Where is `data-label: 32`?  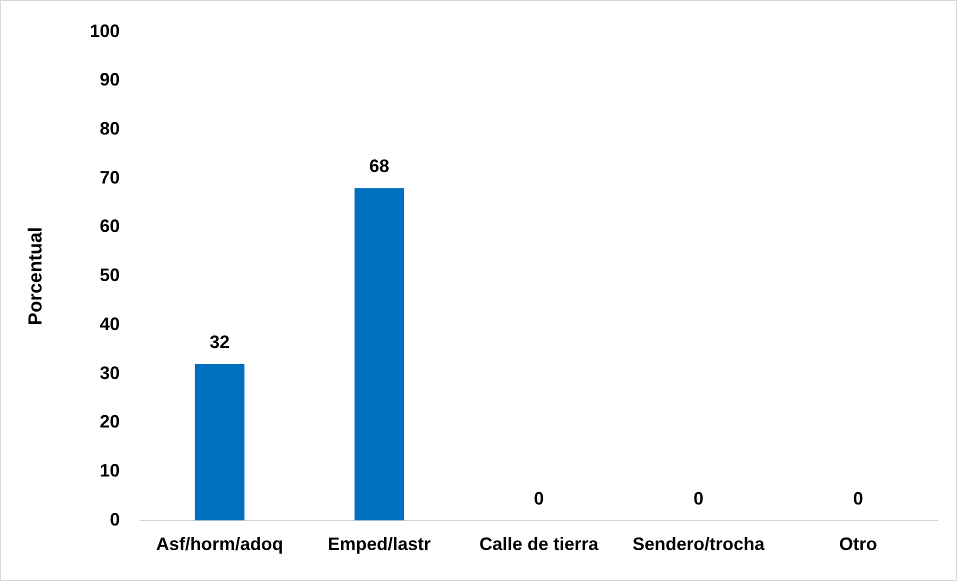
data-label: 32 is located at coordinates (220, 342).